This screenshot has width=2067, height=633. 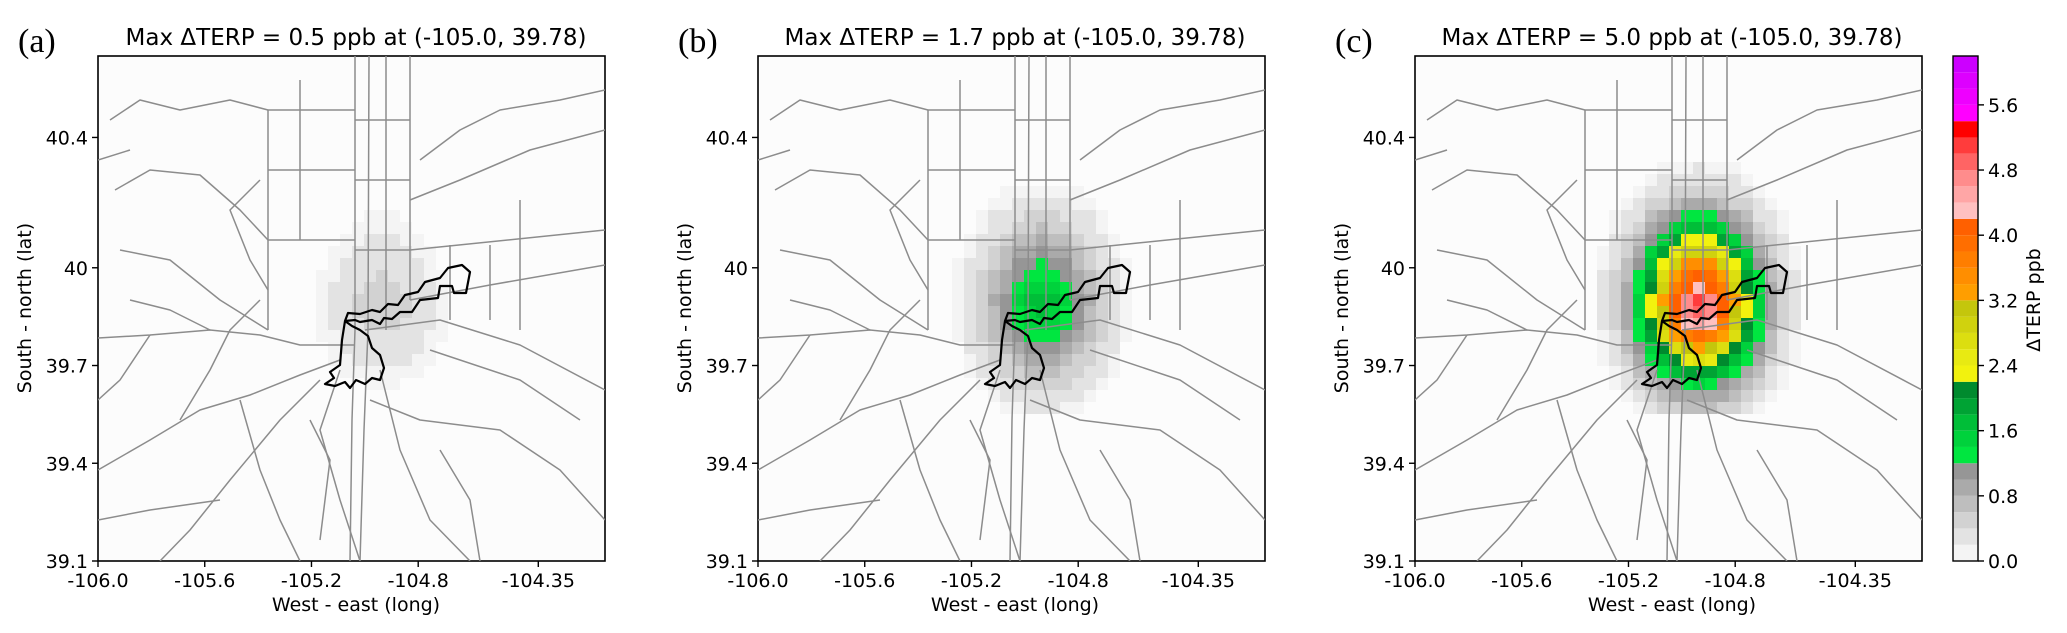 I want to click on colorbar-tick-label: 0.8, so click(x=2003, y=497).